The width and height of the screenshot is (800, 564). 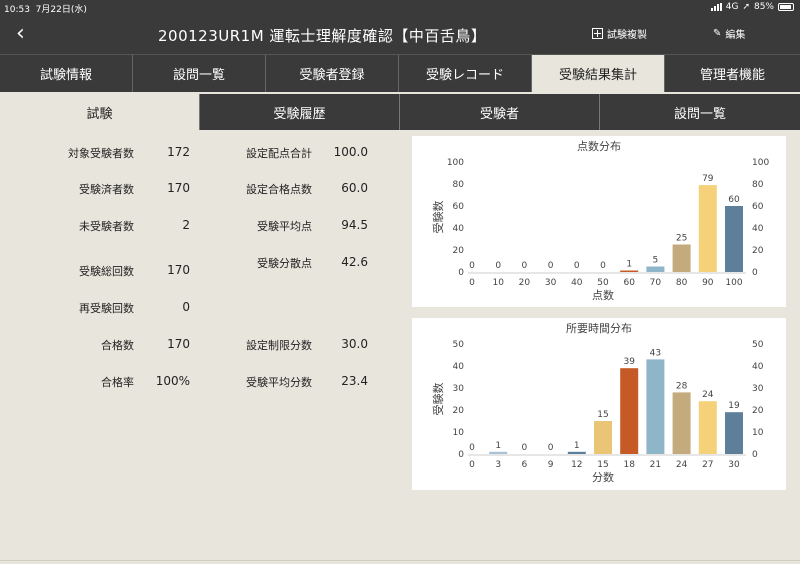 What do you see at coordinates (681, 239) in the screenshot?
I see `bar-value-label: 25` at bounding box center [681, 239].